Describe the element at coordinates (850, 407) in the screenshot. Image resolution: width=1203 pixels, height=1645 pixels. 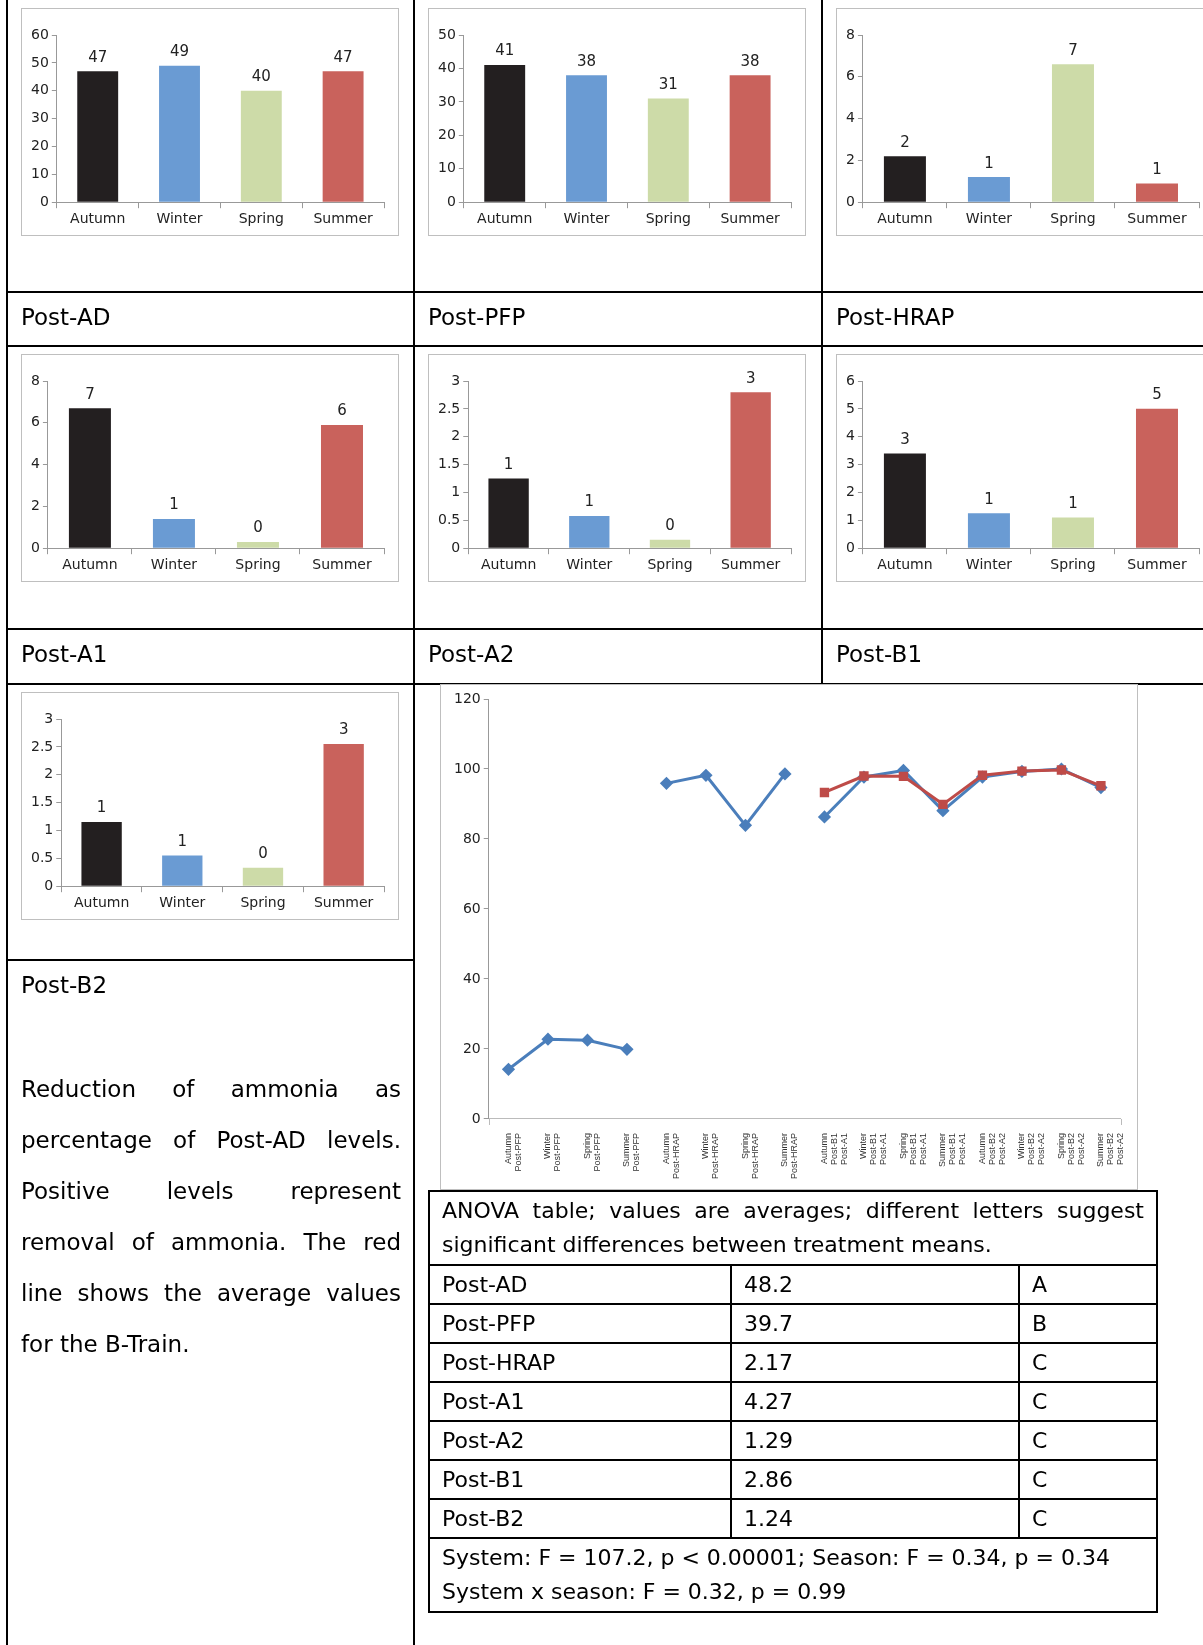
I see `y-tick-label: 5` at that location.